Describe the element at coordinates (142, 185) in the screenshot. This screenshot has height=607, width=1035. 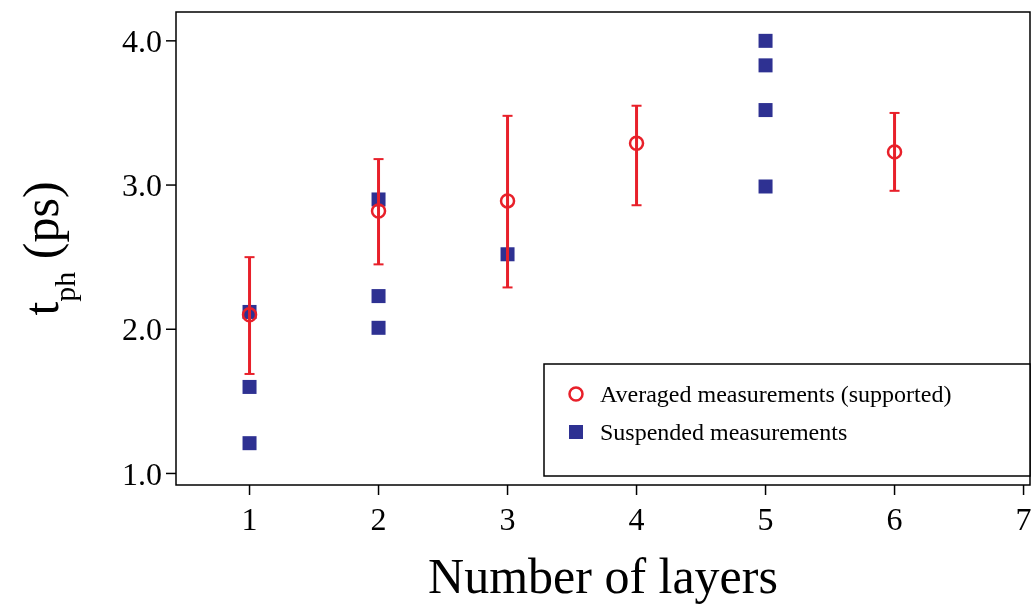
I see `y-tick-label: 3.0` at that location.